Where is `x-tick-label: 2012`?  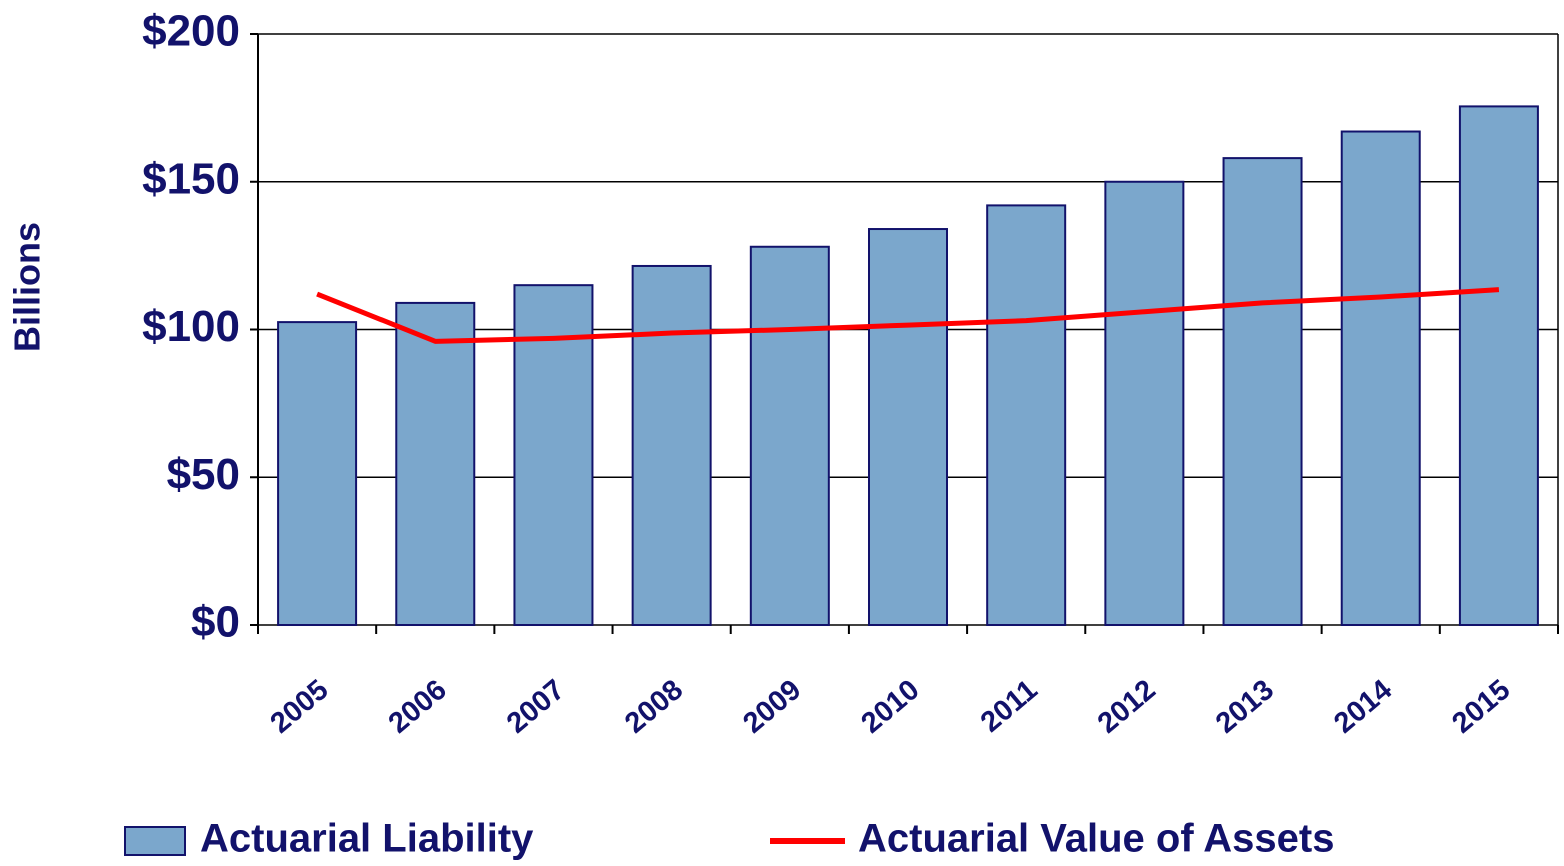 x-tick-label: 2012 is located at coordinates (1127, 707).